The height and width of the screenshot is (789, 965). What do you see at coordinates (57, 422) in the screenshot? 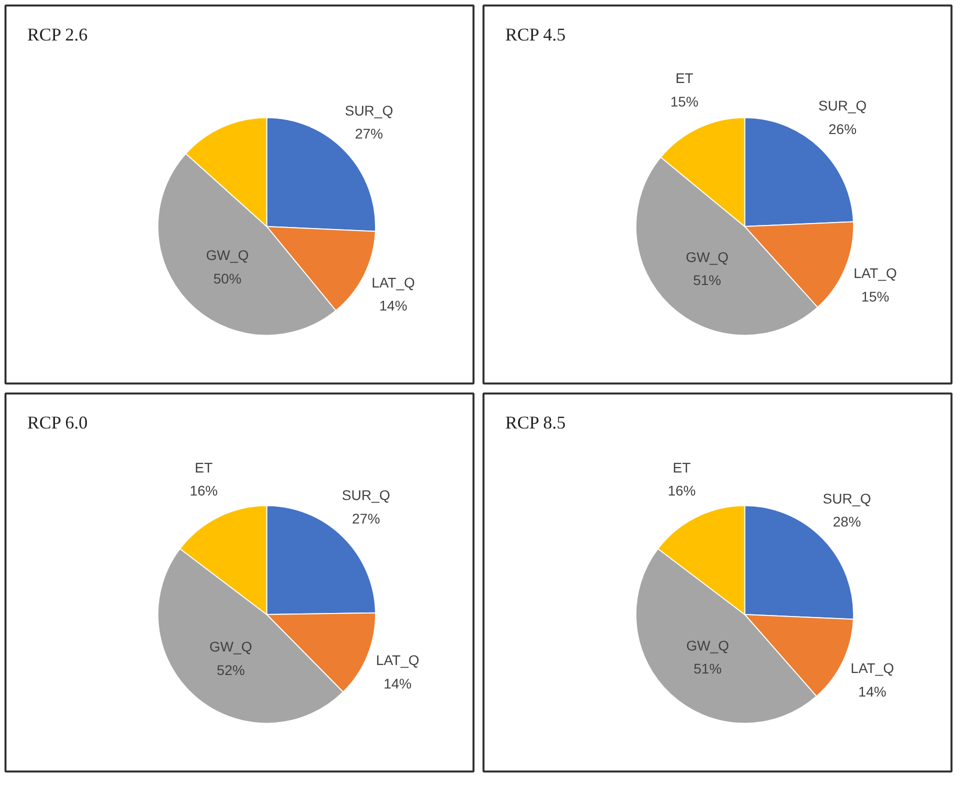
I see `chart-title: RCP 6.0` at bounding box center [57, 422].